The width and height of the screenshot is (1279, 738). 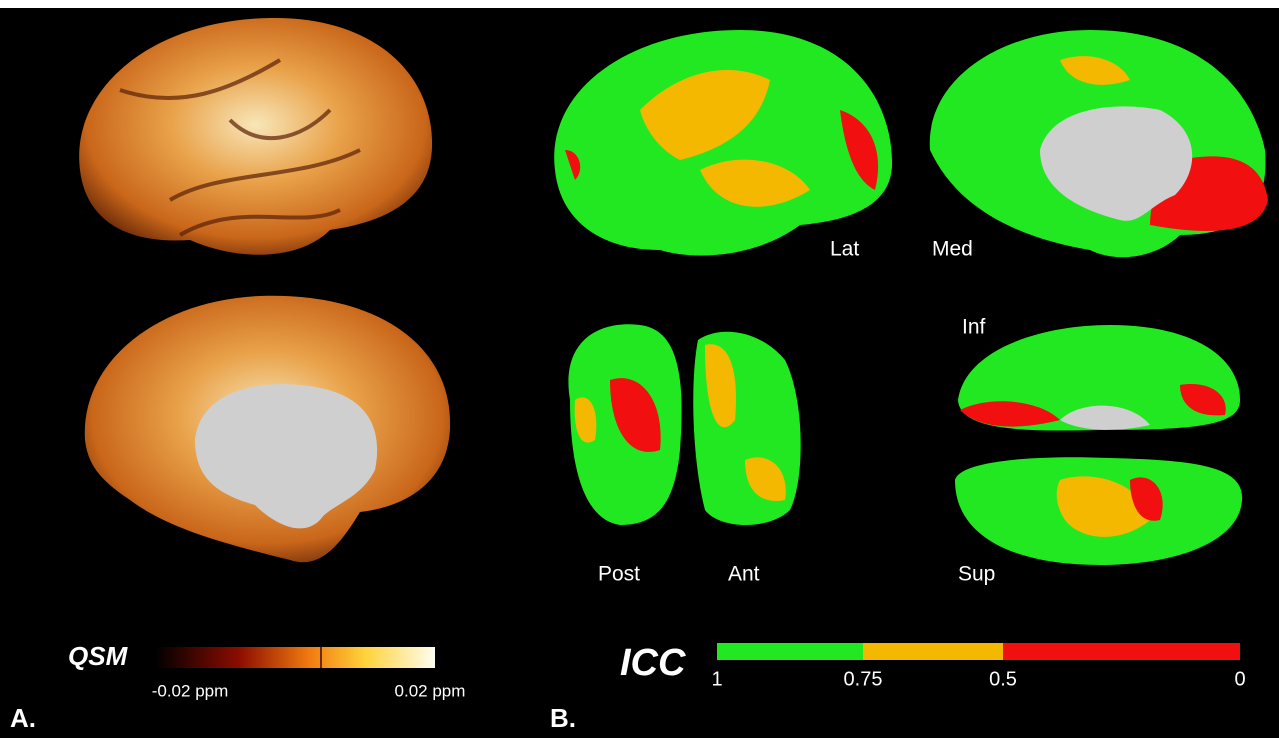 What do you see at coordinates (23, 718) in the screenshot?
I see `panel-label: A.` at bounding box center [23, 718].